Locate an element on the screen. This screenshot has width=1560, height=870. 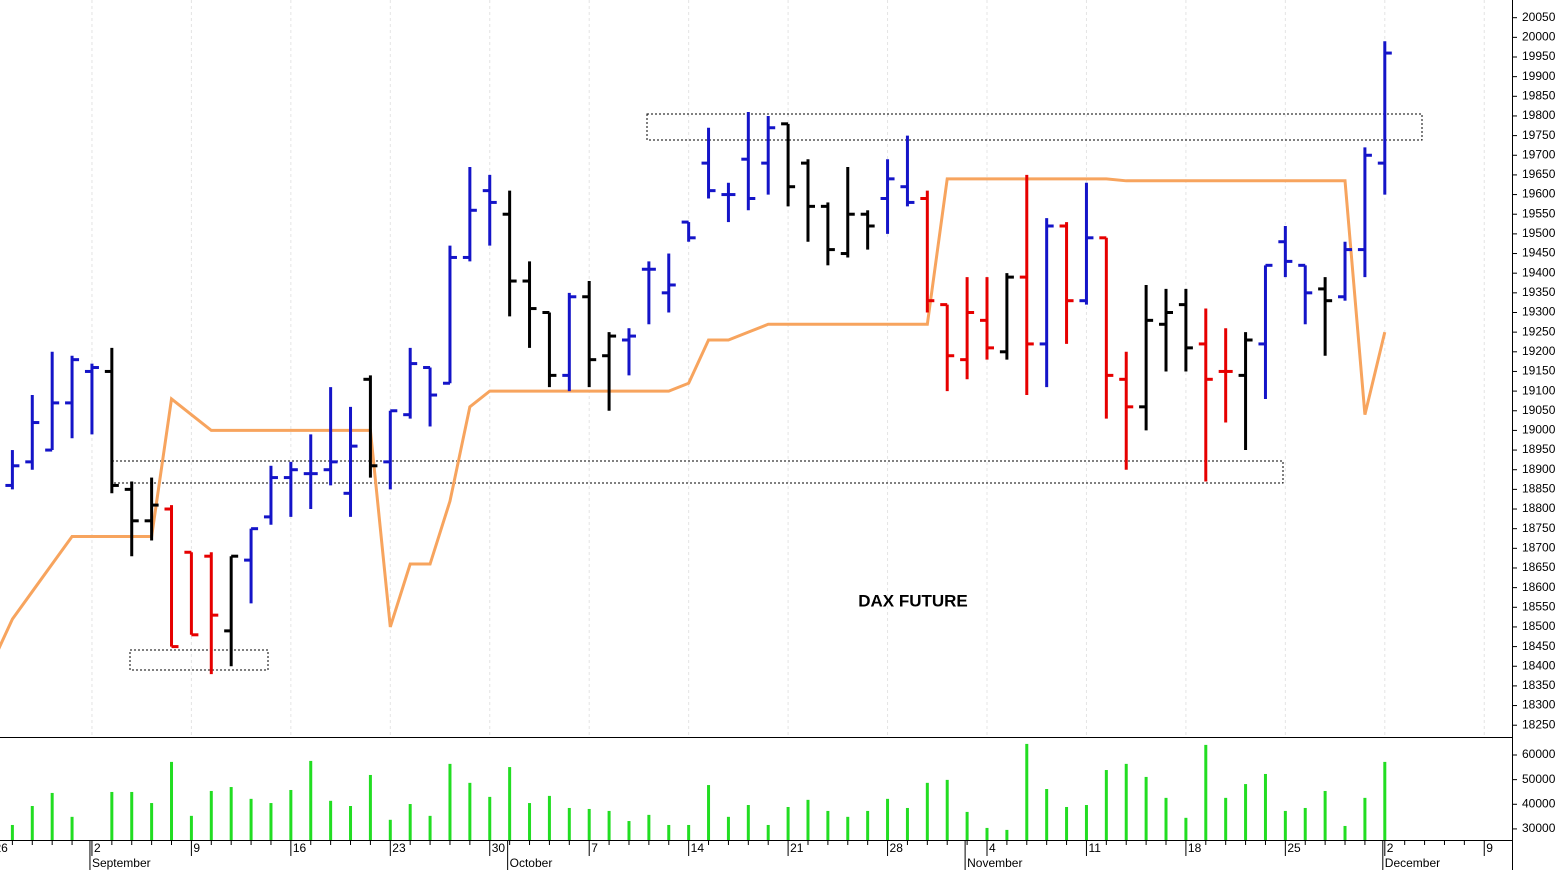
support-zone is located at coordinates (697, 472).